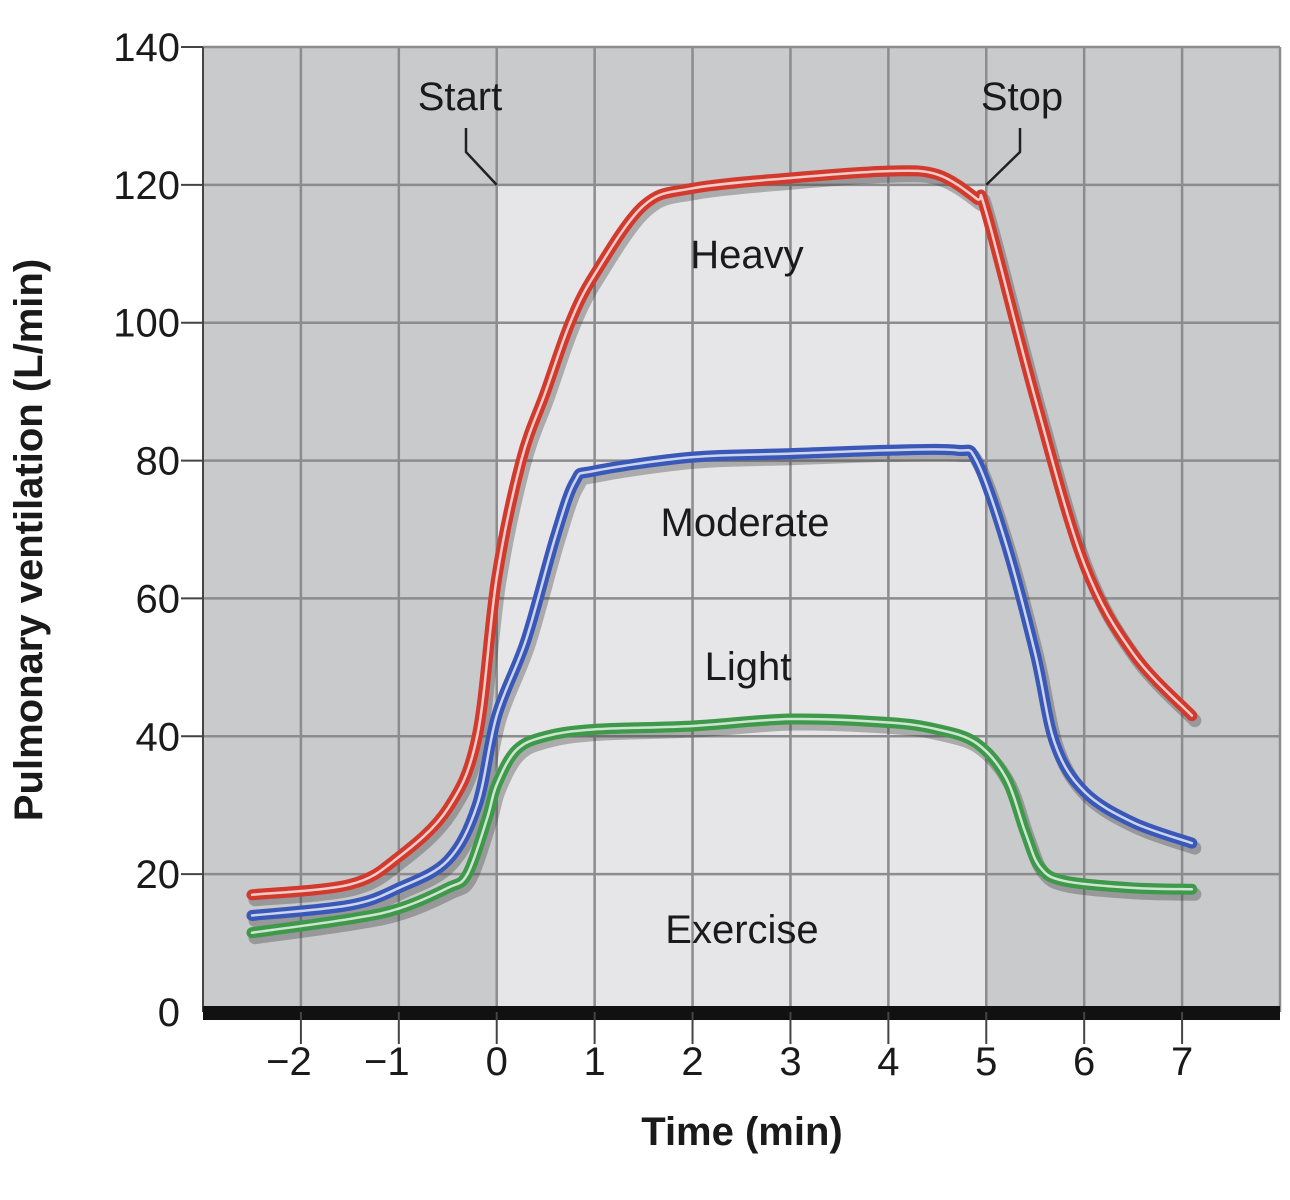 The image size is (1290, 1200). What do you see at coordinates (1084, 1062) in the screenshot?
I see `x-tick-label: 6` at bounding box center [1084, 1062].